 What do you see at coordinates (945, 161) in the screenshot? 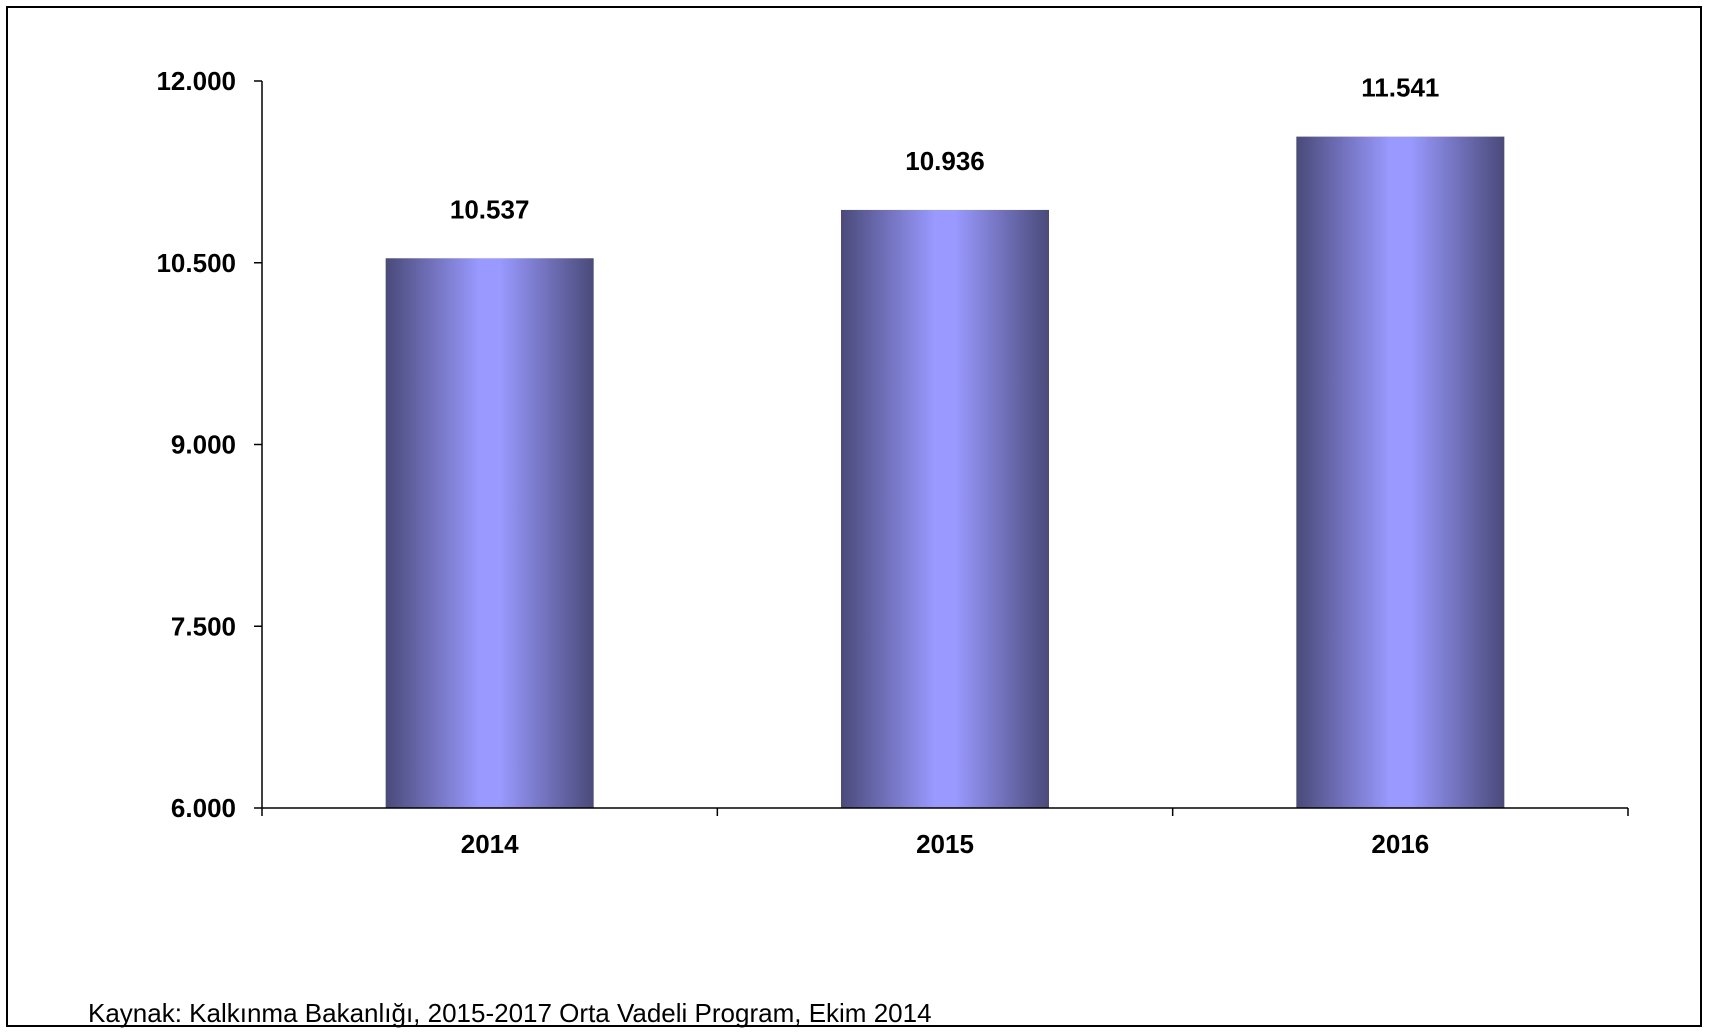
I see `data-label-2015: 10.936` at bounding box center [945, 161].